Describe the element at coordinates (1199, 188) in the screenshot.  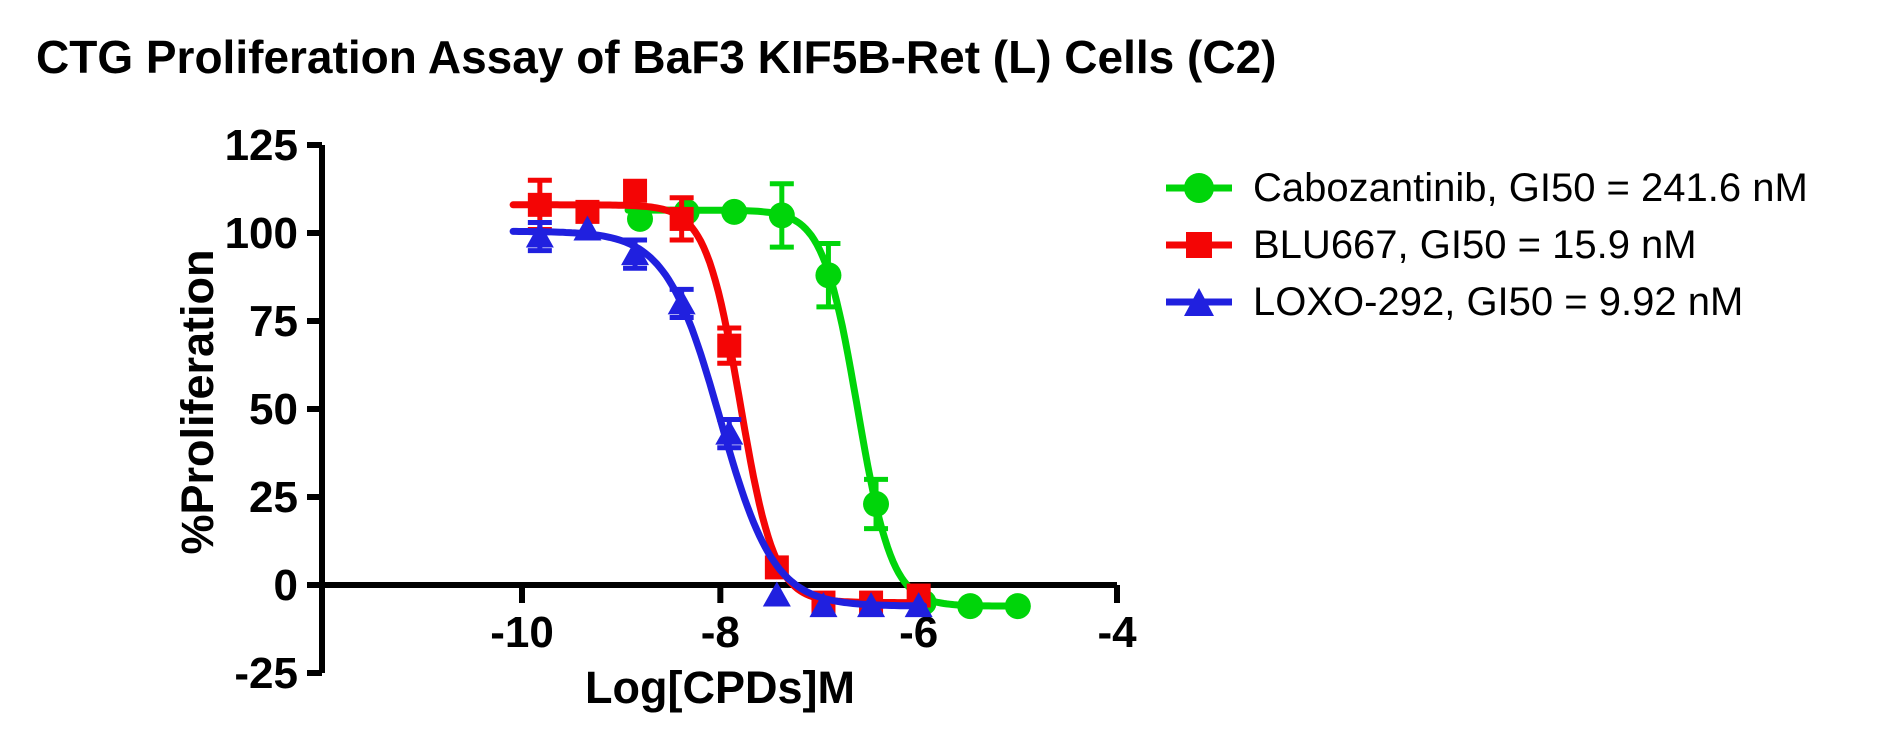
I see `legend-marker-circle-icon` at that location.